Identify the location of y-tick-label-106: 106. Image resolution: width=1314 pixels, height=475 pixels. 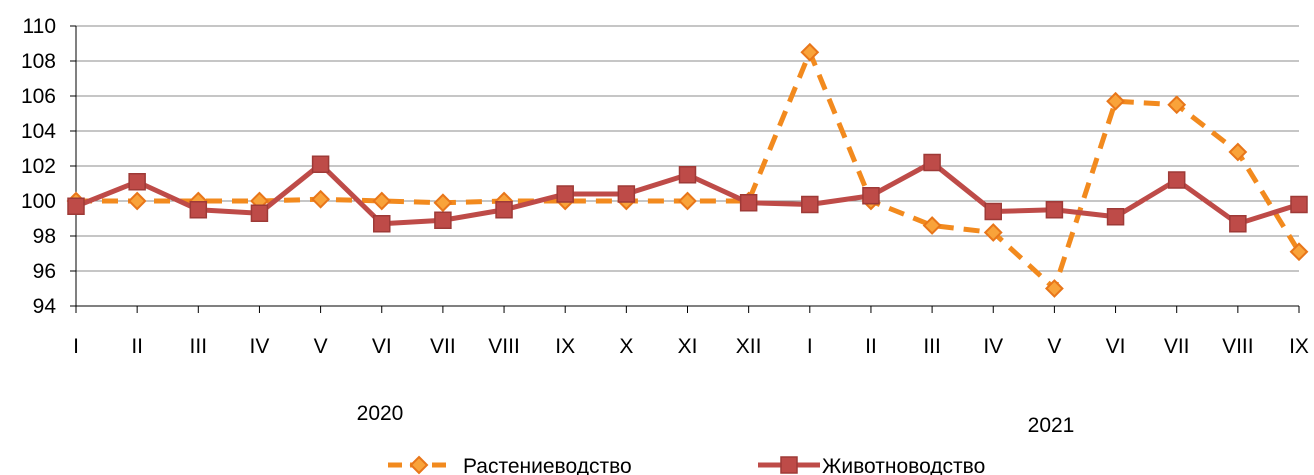
(38, 96).